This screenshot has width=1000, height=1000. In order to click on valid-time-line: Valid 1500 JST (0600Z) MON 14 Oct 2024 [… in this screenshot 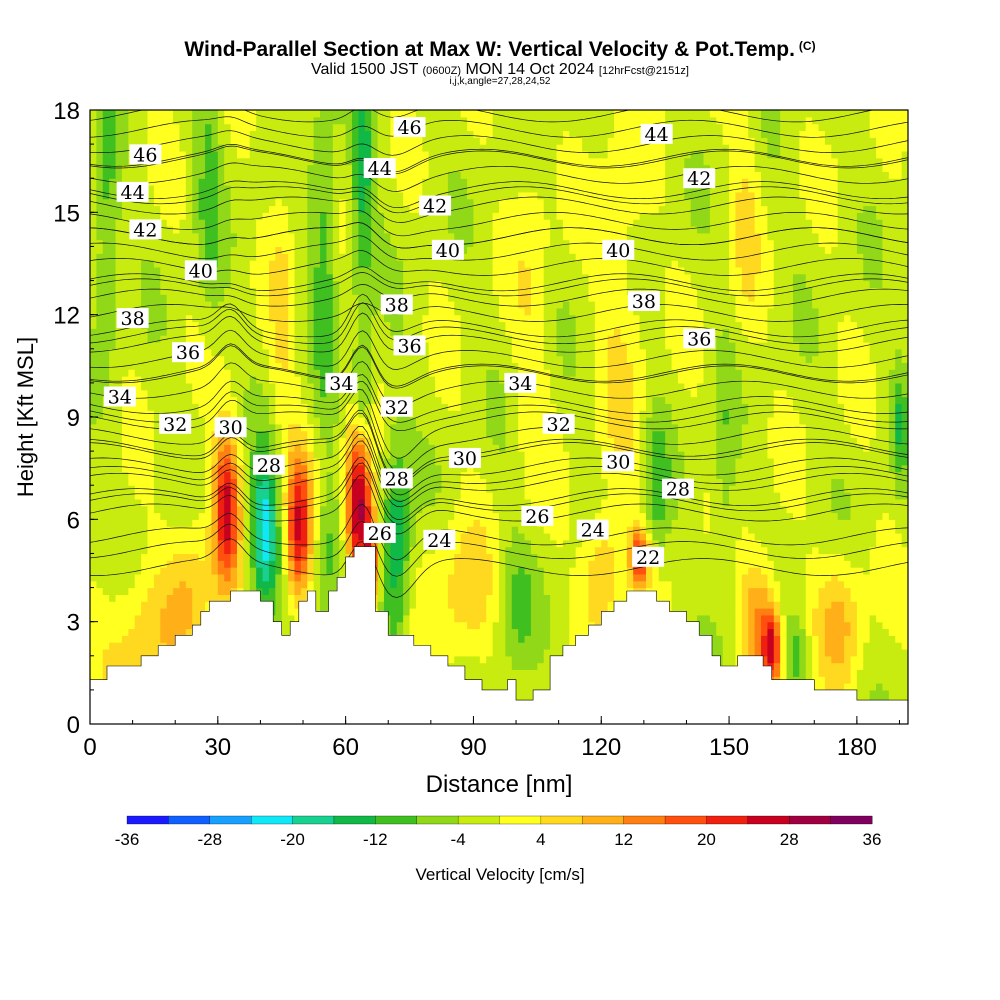, I will do `click(500, 70)`.